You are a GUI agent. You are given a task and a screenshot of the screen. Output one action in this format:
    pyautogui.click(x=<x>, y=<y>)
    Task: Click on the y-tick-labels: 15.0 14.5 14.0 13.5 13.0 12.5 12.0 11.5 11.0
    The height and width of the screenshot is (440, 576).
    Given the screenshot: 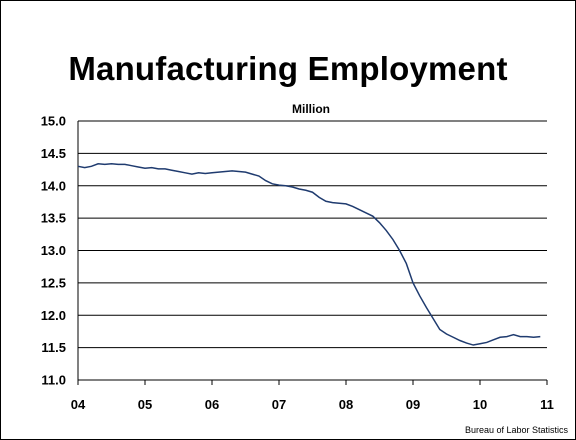 What is the action you would take?
    pyautogui.click(x=53, y=251)
    